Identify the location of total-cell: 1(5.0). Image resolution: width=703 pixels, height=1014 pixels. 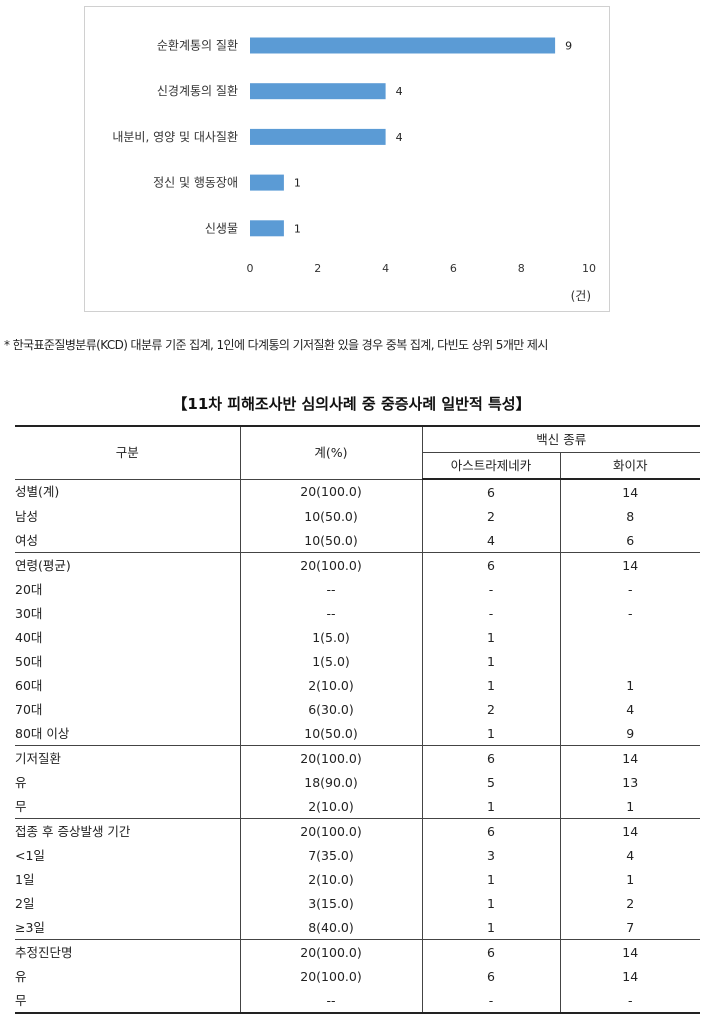
(331, 637).